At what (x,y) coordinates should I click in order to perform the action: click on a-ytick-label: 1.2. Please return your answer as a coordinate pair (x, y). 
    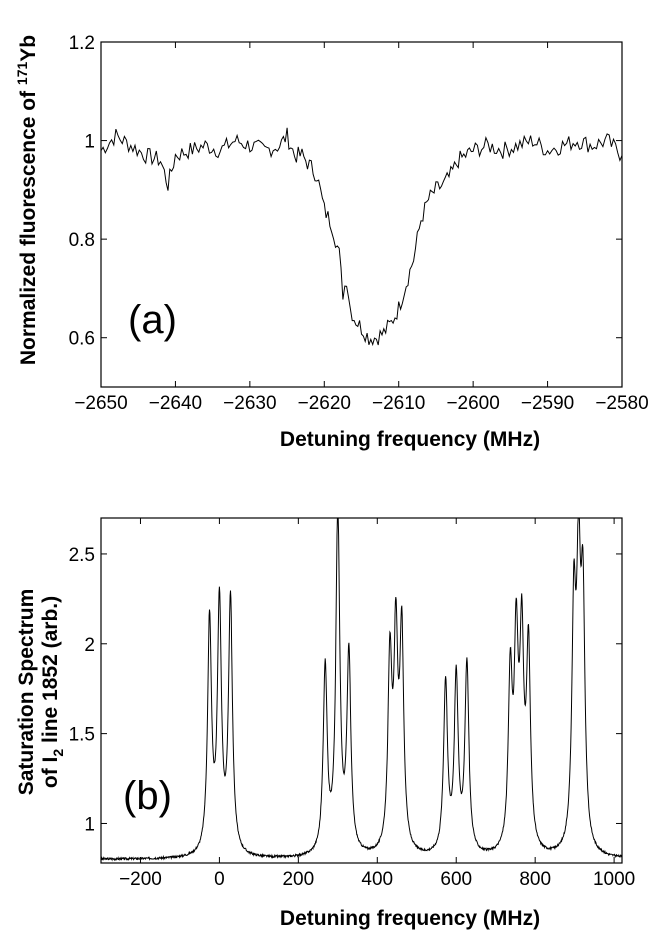
    Looking at the image, I should click on (82, 43).